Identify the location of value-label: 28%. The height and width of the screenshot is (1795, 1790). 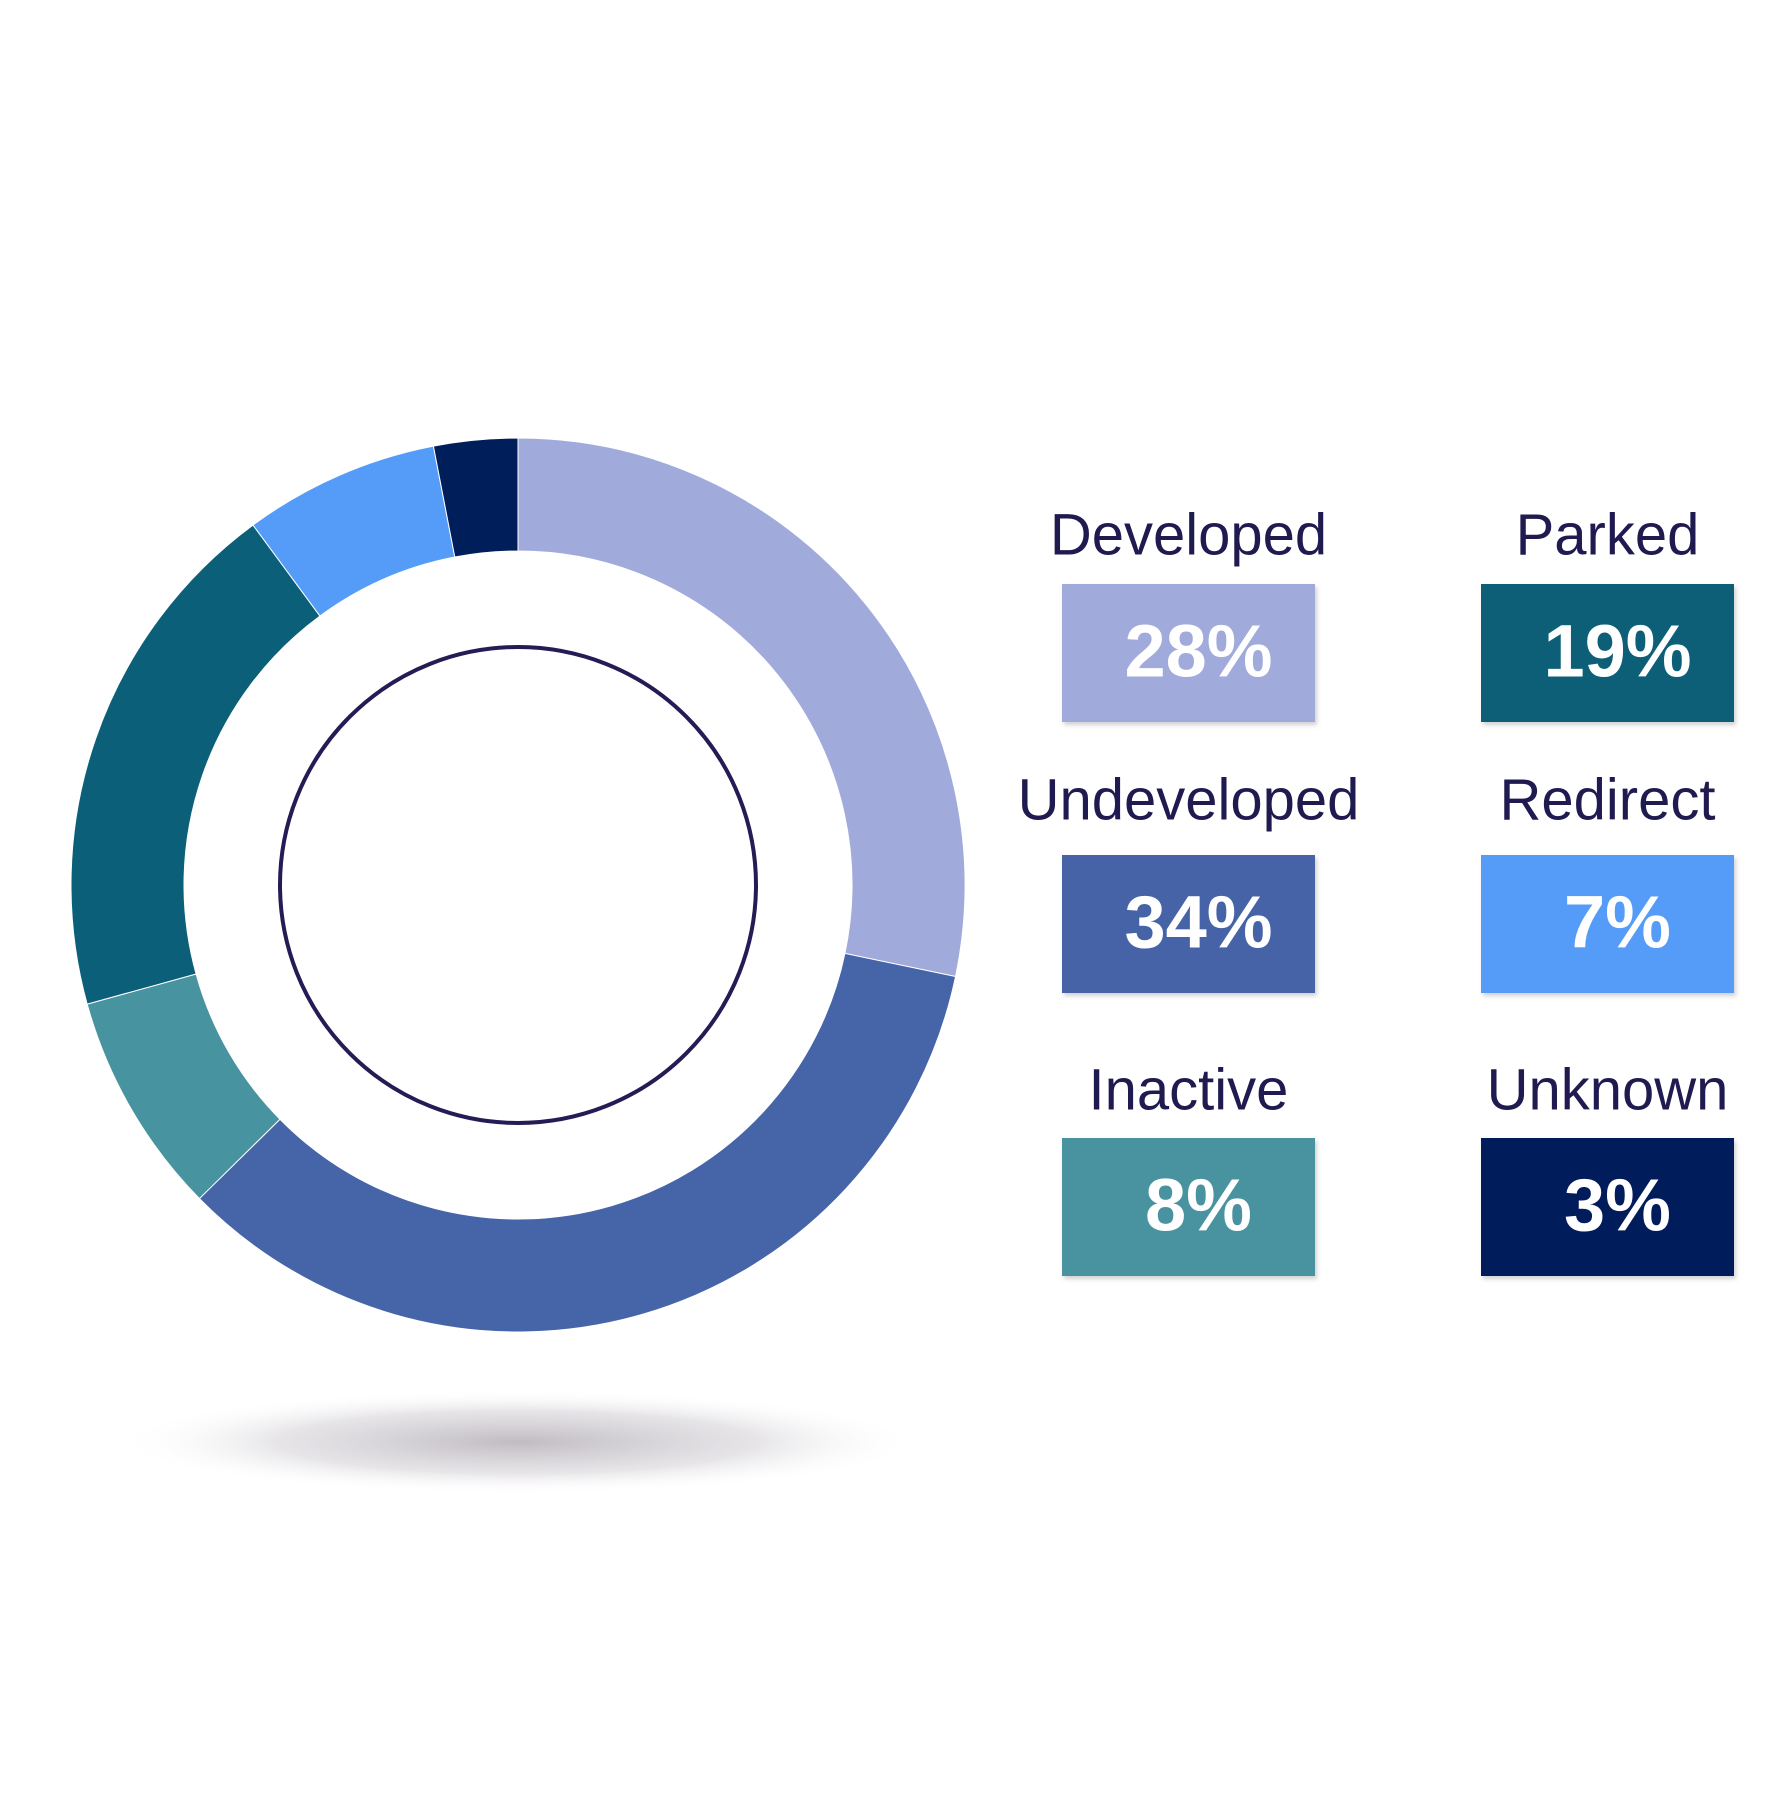
(1198, 651).